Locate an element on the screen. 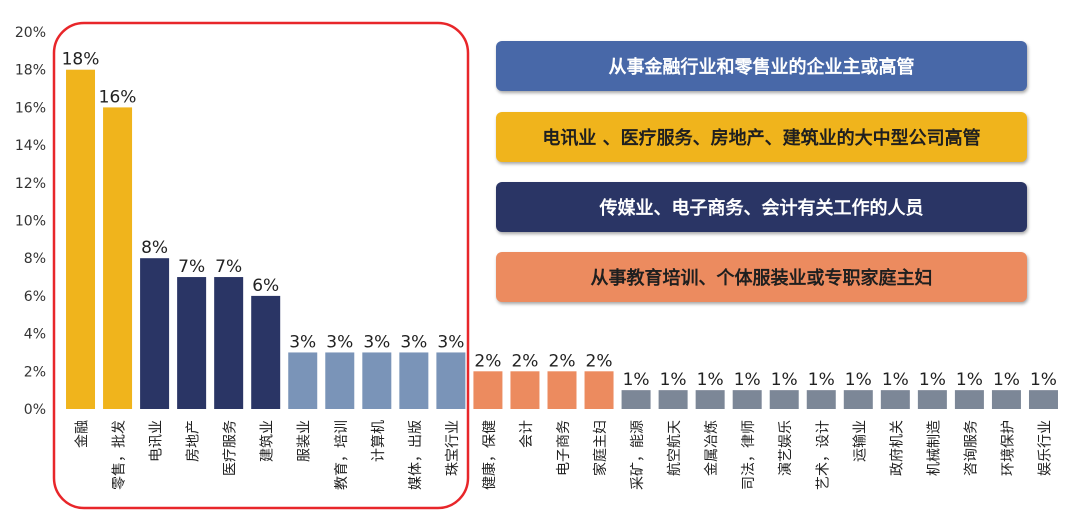 The width and height of the screenshot is (1080, 525). category-label: 建筑业 is located at coordinates (268, 441).